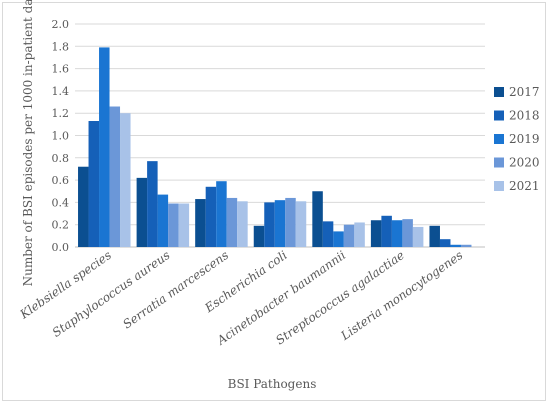 Image resolution: width=550 pixels, height=405 pixels. I want to click on legend-label: 2018, so click(524, 116).